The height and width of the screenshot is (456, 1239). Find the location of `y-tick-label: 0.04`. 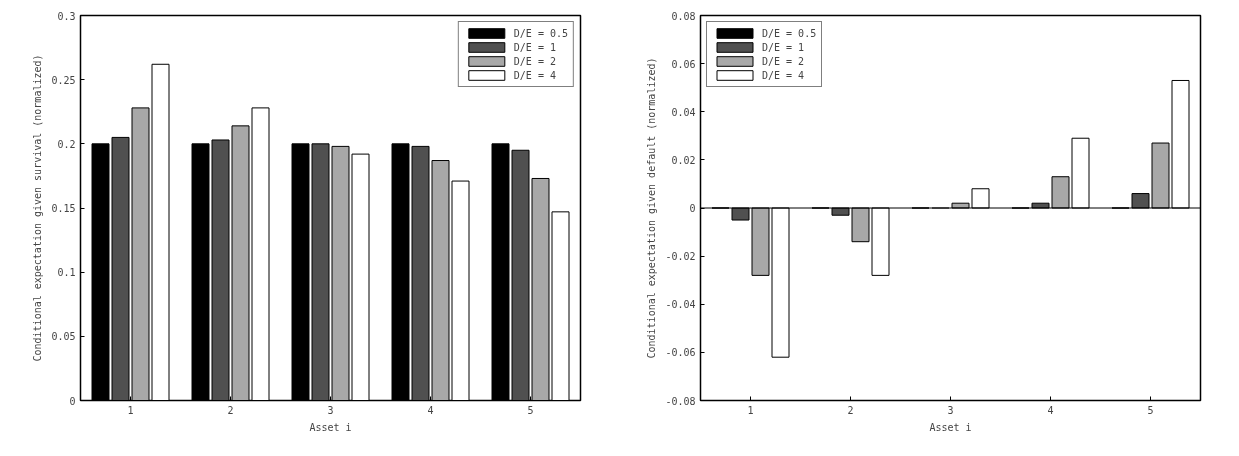

y-tick-label: 0.04 is located at coordinates (683, 112).